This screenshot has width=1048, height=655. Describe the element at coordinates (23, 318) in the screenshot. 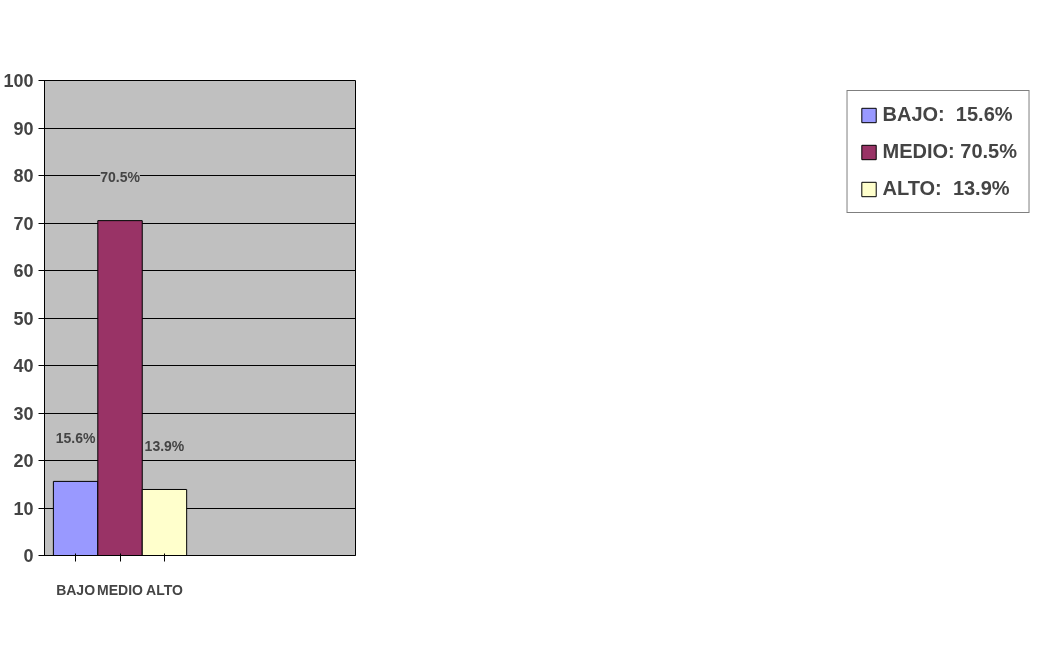

I see `y-tick-label: 50` at that location.